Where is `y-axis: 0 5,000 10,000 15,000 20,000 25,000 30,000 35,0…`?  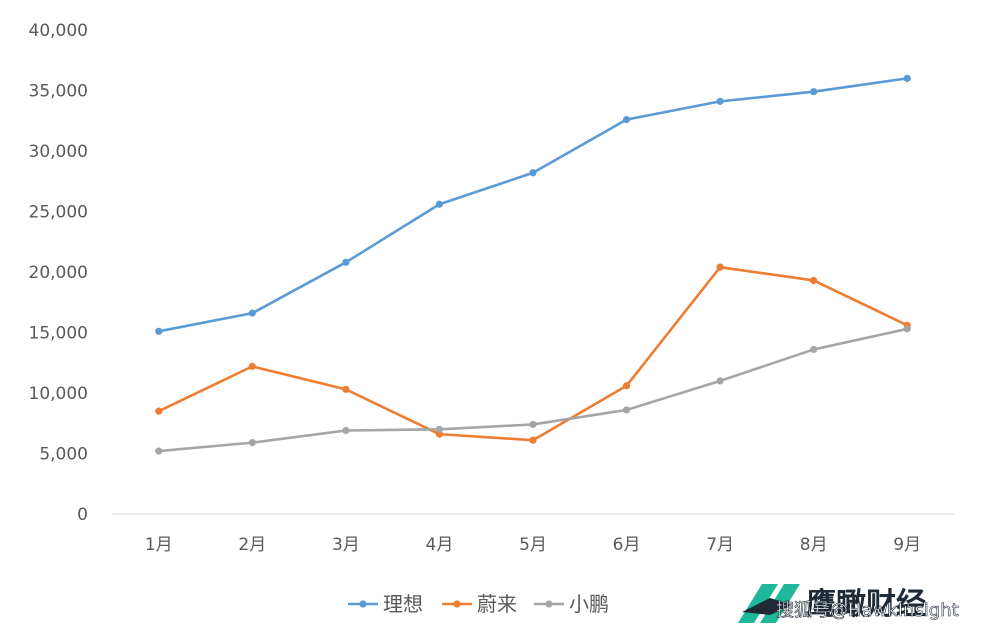
y-axis: 0 5,000 10,000 15,000 20,000 25,000 30,000 35,0… is located at coordinates (58, 273).